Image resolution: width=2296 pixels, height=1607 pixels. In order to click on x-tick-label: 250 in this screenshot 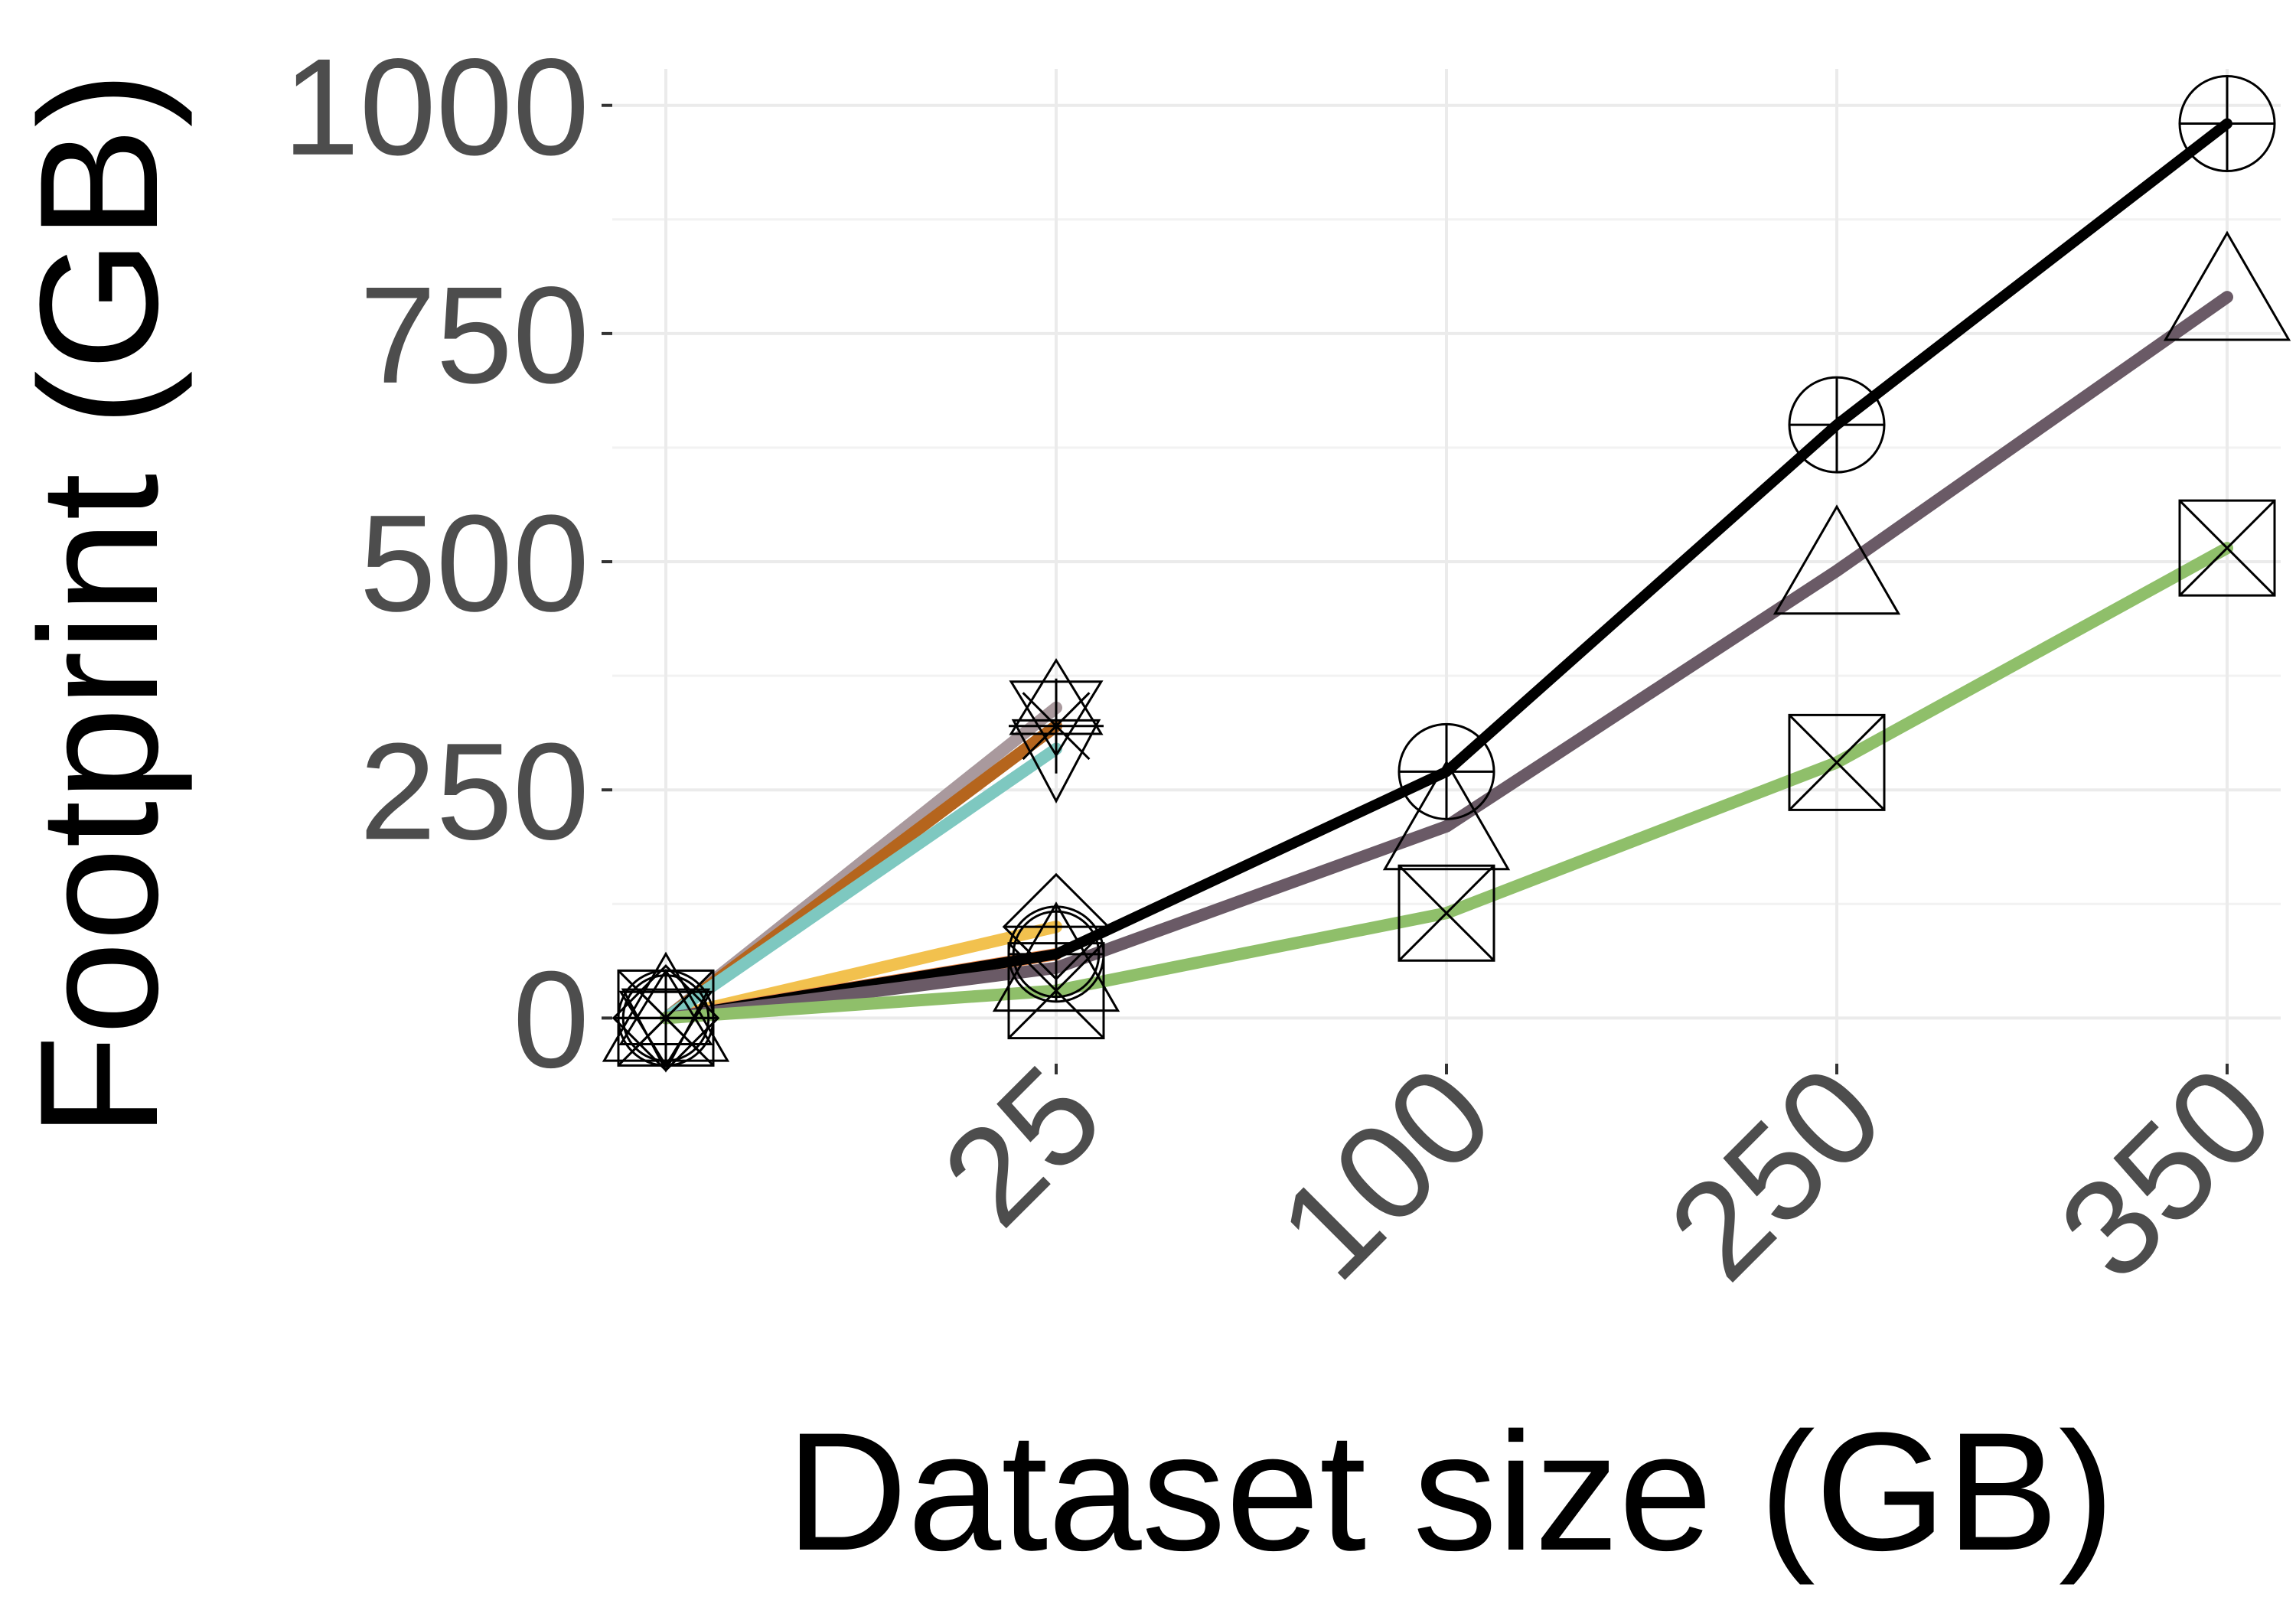, I will do `click(1775, 1173)`.